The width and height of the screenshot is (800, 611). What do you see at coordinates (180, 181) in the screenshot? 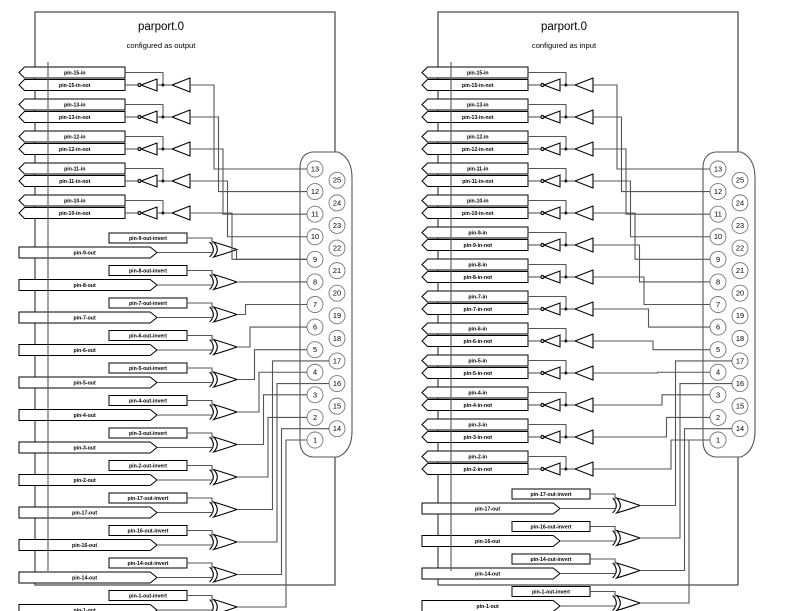
I see `output-panel-in-row-3-buffer` at bounding box center [180, 181].